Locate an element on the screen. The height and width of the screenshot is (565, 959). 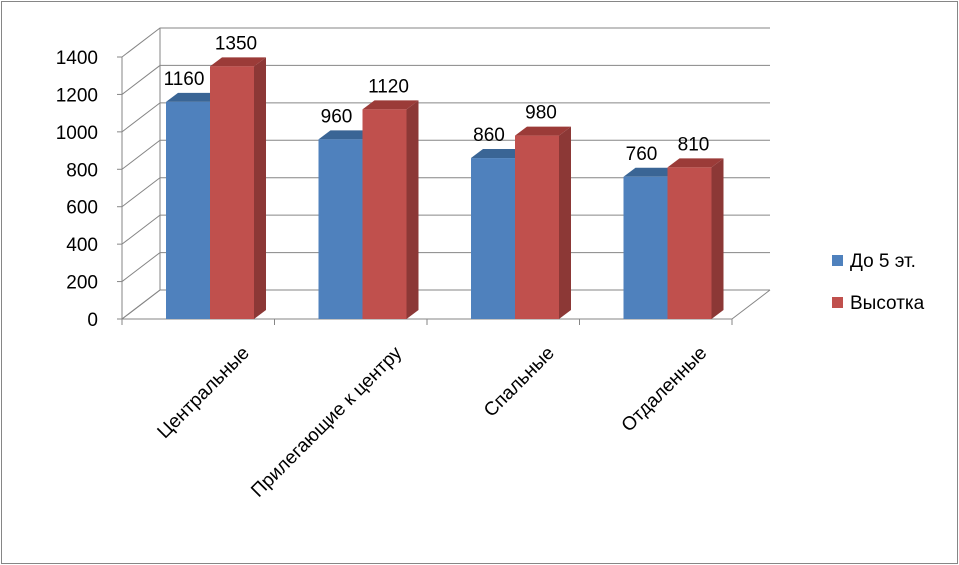
data-labels: 1160 1350 960 1120 860 980 760 810 is located at coordinates (437, 98).